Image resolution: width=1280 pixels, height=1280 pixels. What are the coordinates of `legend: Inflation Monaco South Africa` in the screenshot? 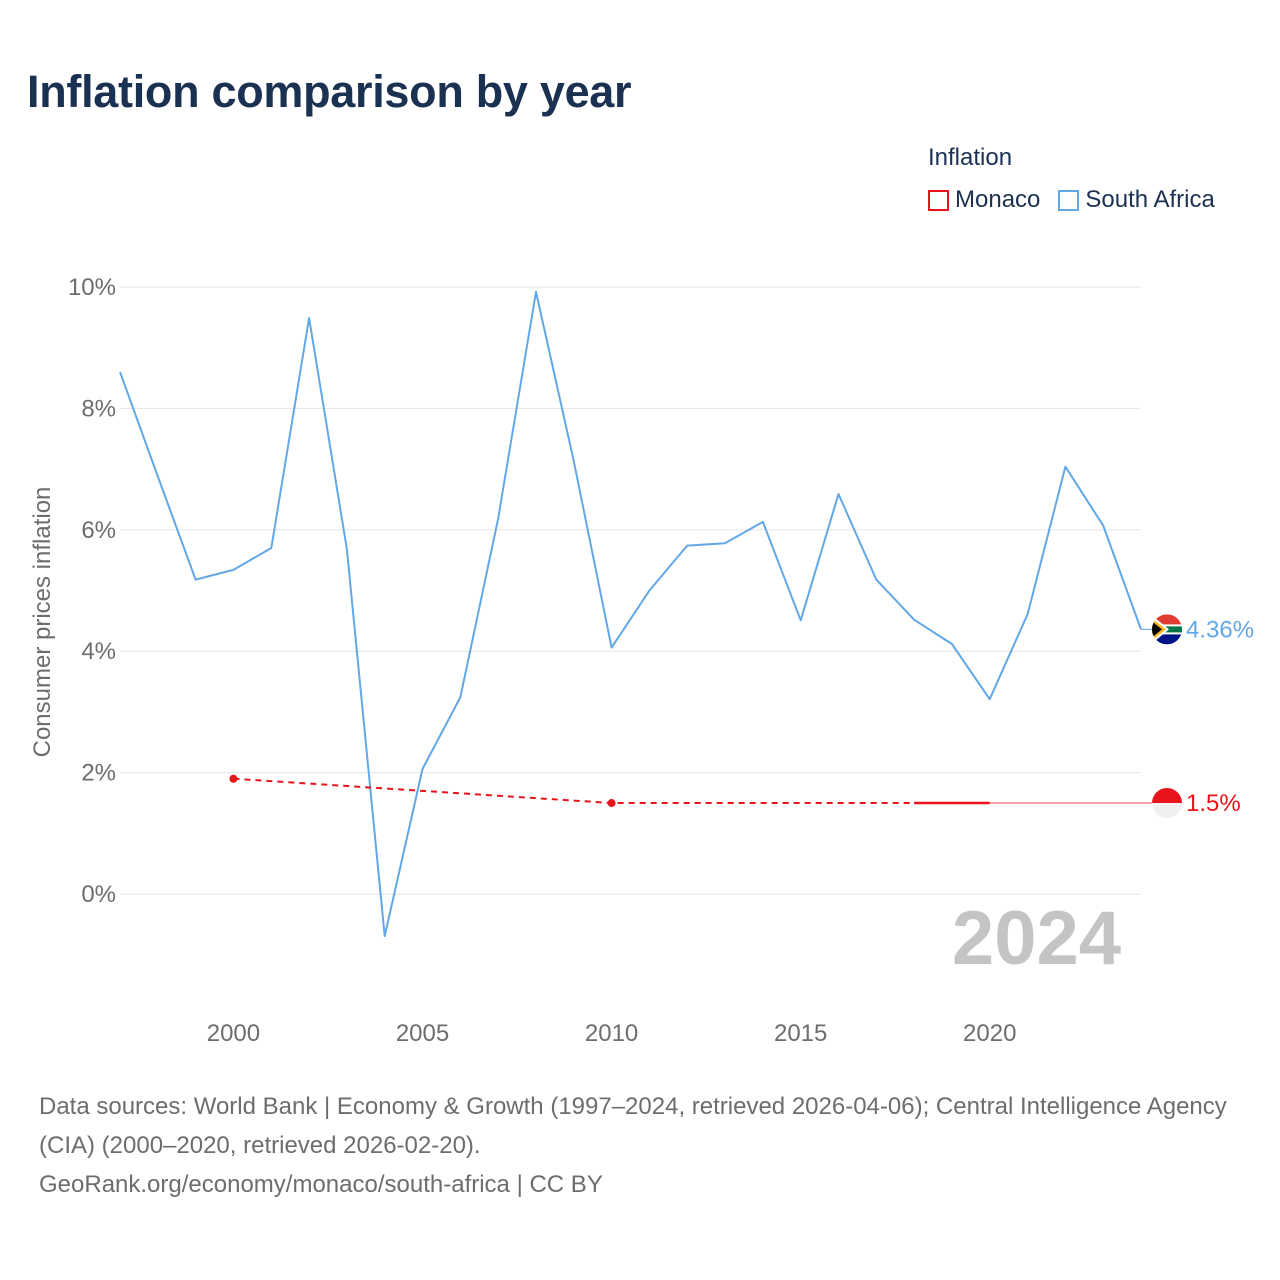 It's located at (1071, 179).